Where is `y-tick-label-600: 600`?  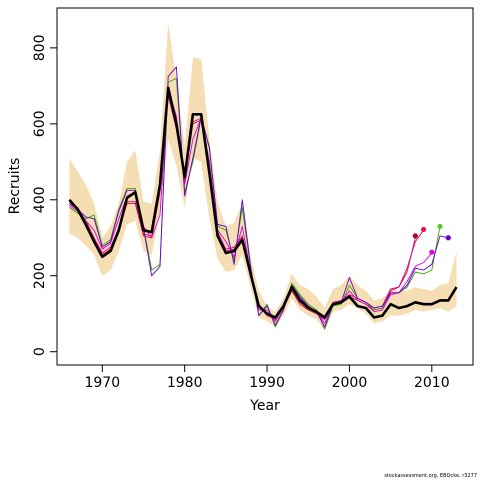
y-tick-label-600: 600 is located at coordinates (40, 123).